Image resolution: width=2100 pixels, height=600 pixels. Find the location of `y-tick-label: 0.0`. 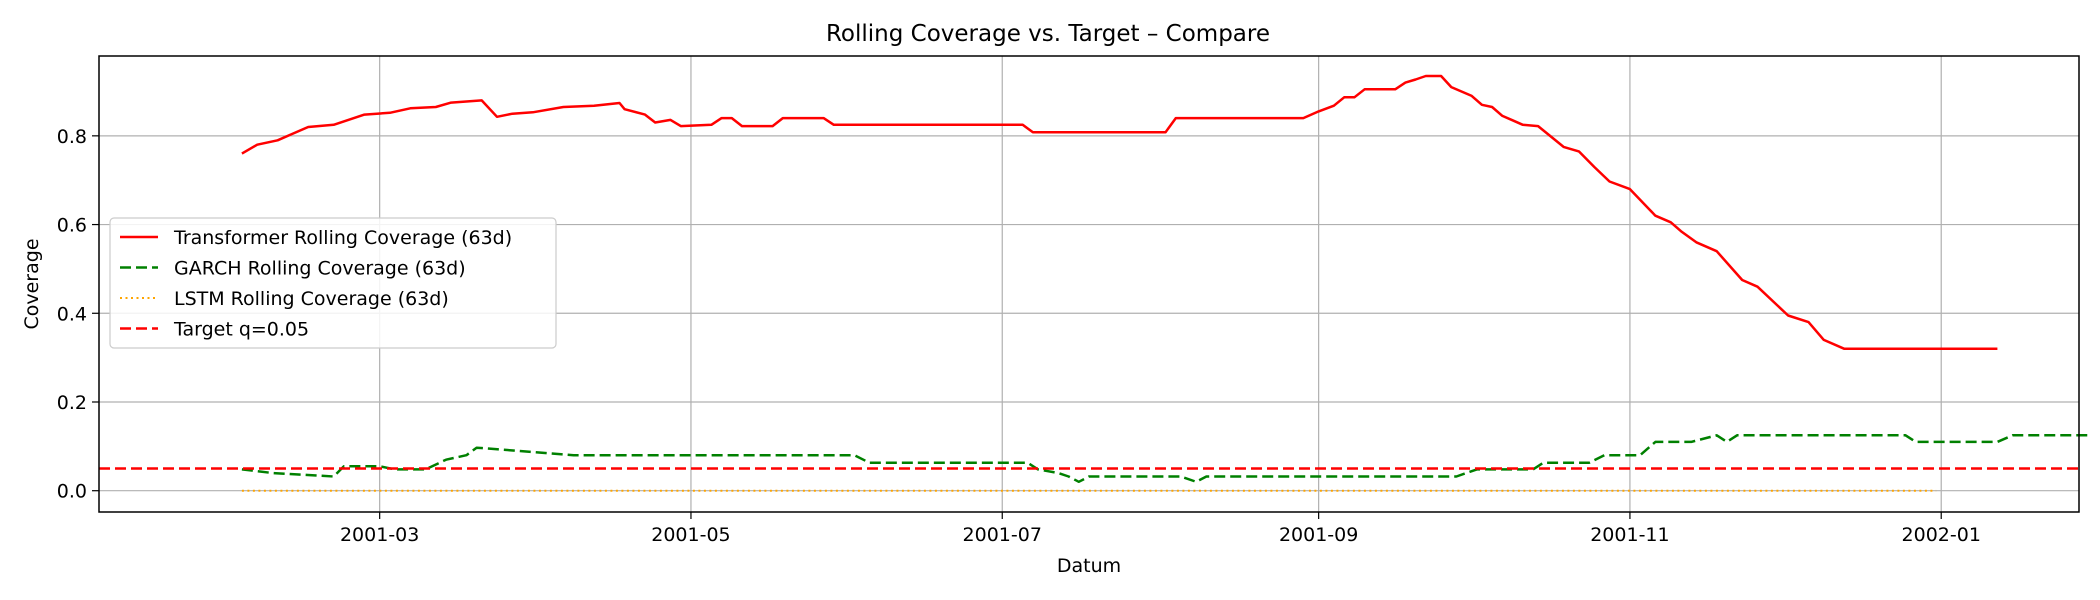

y-tick-label: 0.0 is located at coordinates (72, 492).